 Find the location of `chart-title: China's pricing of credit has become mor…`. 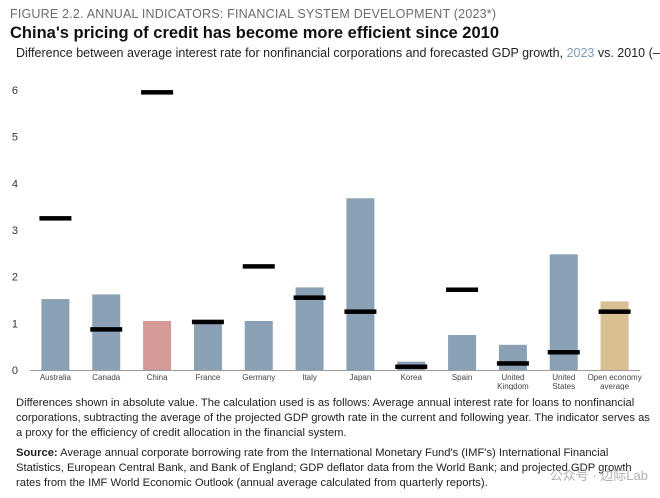

chart-title: China's pricing of credit has become mor… is located at coordinates (254, 33).